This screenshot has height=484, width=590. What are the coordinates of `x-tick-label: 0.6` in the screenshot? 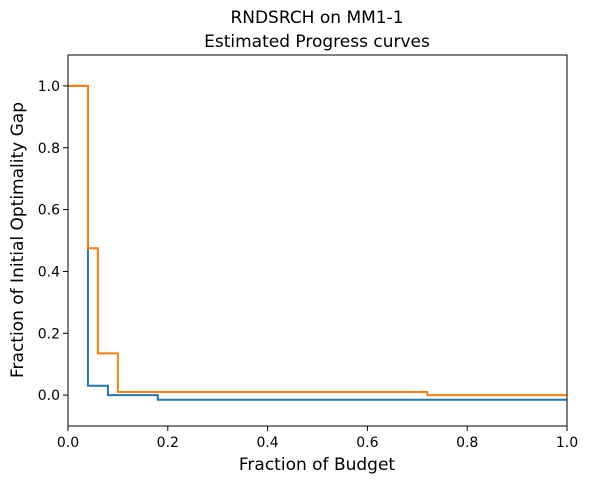 It's located at (367, 443).